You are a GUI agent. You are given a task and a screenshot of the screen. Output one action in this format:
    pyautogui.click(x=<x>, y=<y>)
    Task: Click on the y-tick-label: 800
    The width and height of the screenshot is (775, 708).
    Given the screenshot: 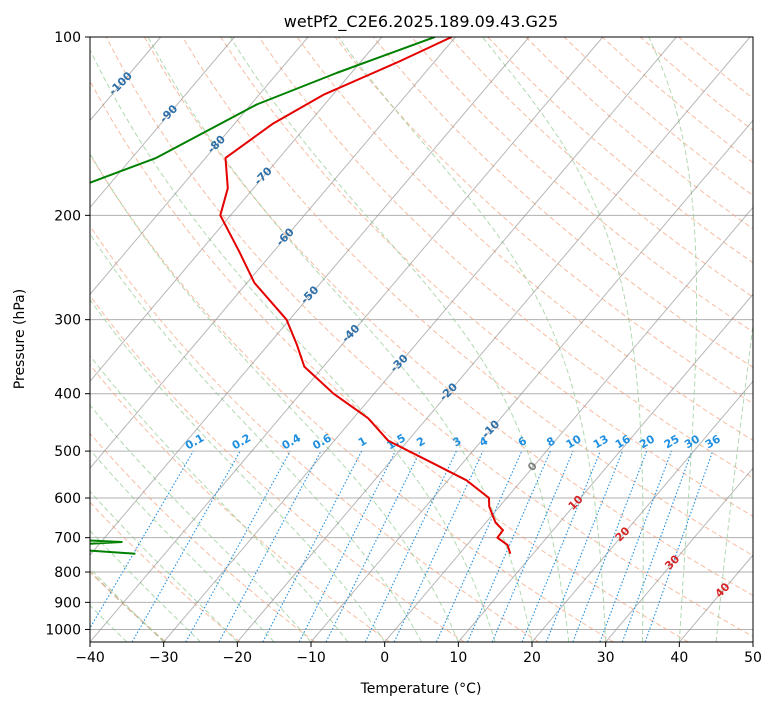 What is the action you would take?
    pyautogui.click(x=67, y=573)
    